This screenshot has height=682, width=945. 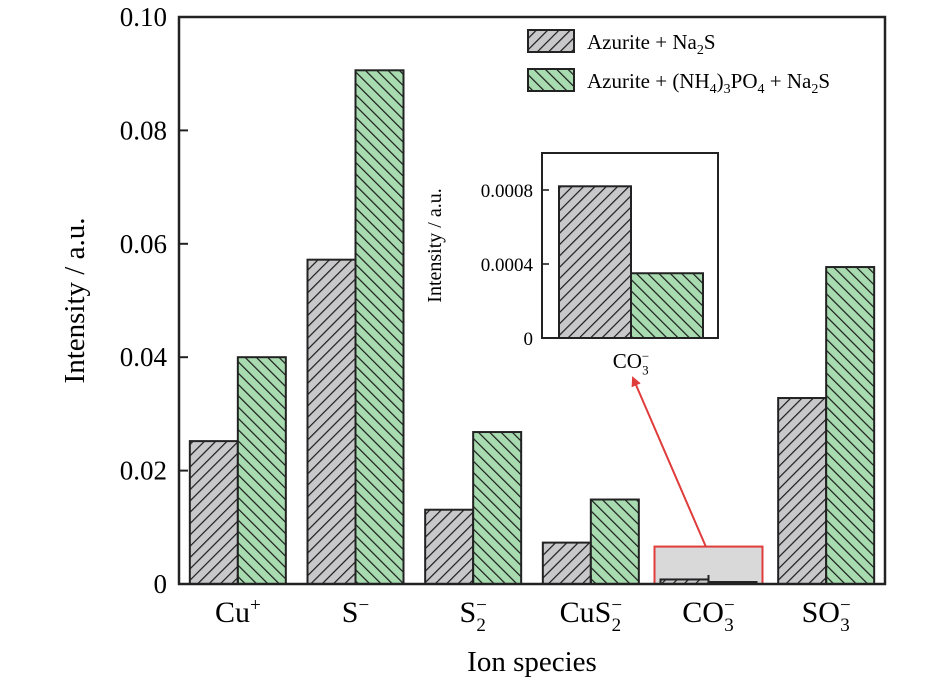 I want to click on inset-y-tick-label: 0.0008, so click(x=507, y=191).